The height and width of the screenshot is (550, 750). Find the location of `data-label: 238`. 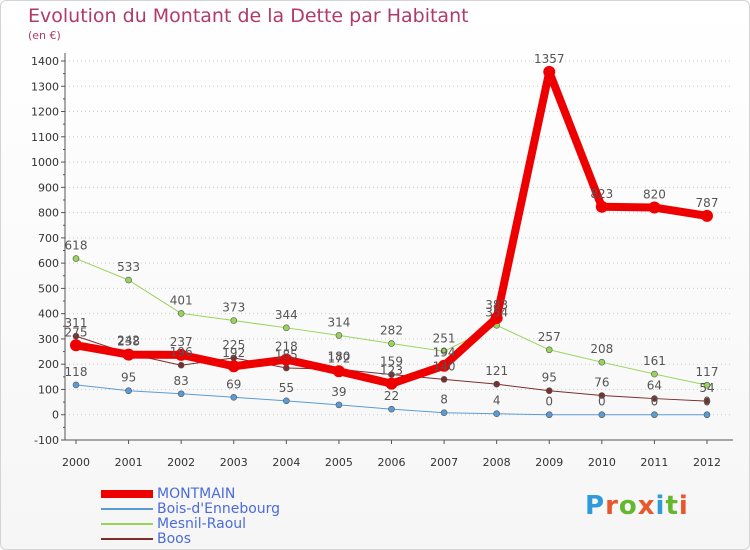

data-label: 238 is located at coordinates (128, 342).